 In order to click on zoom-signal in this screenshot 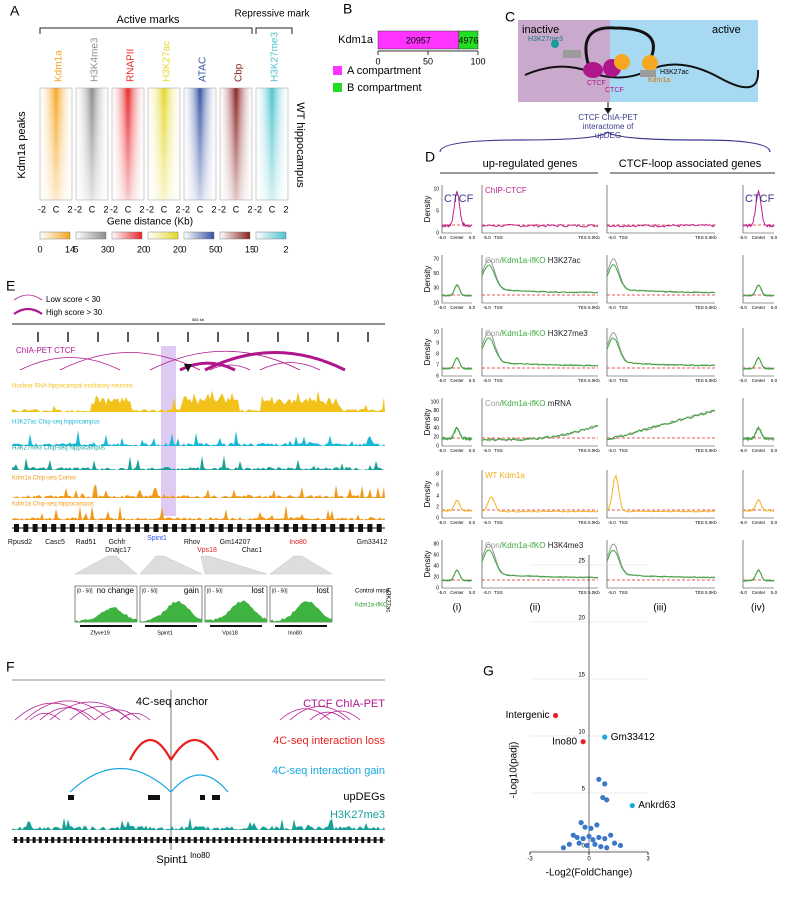, I will do `click(236, 611)`.